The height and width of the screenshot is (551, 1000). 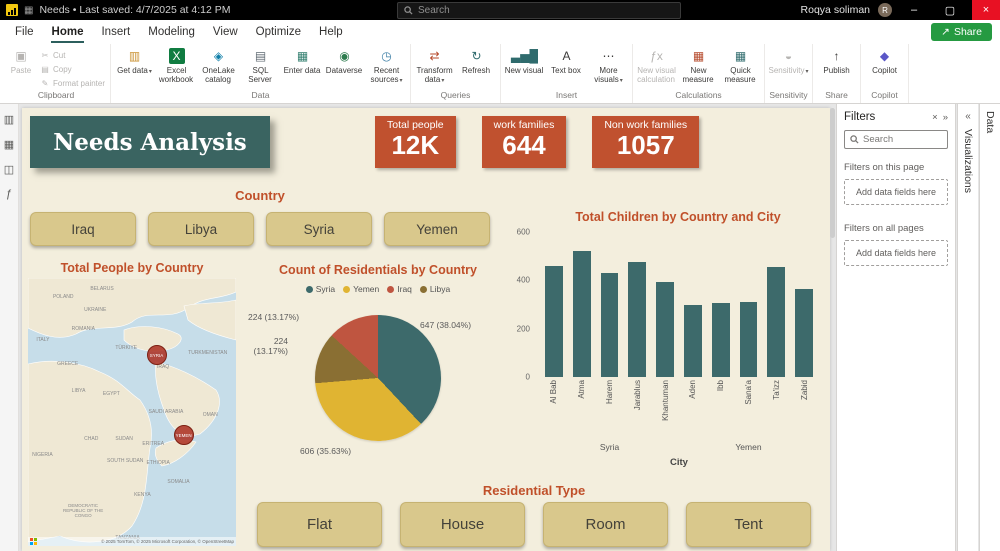 What do you see at coordinates (885, 10) in the screenshot?
I see `avatar: R` at bounding box center [885, 10].